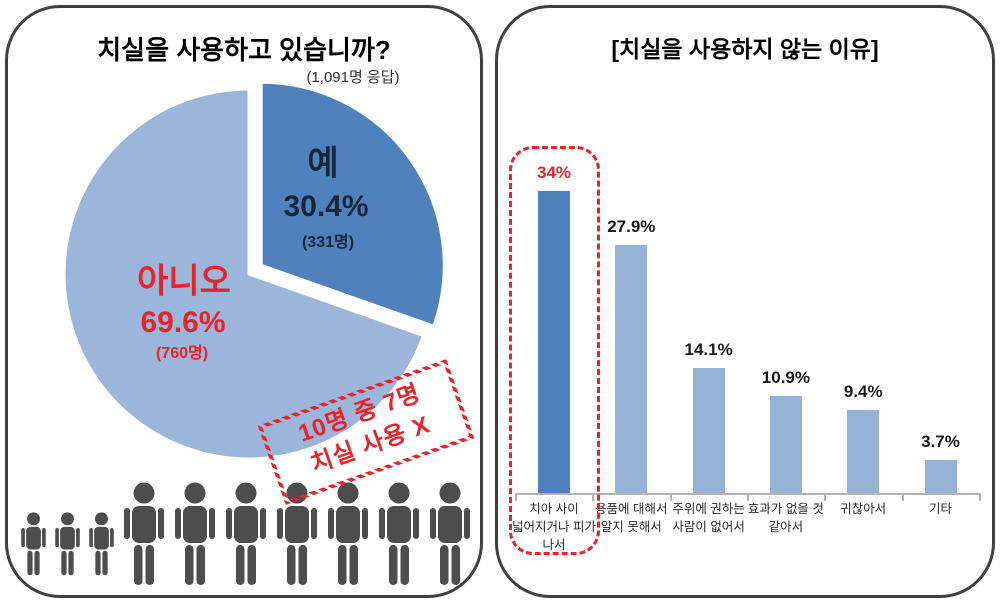  Describe the element at coordinates (183, 322) in the screenshot. I see `pie-slice-no-percent: 69.6%` at that location.